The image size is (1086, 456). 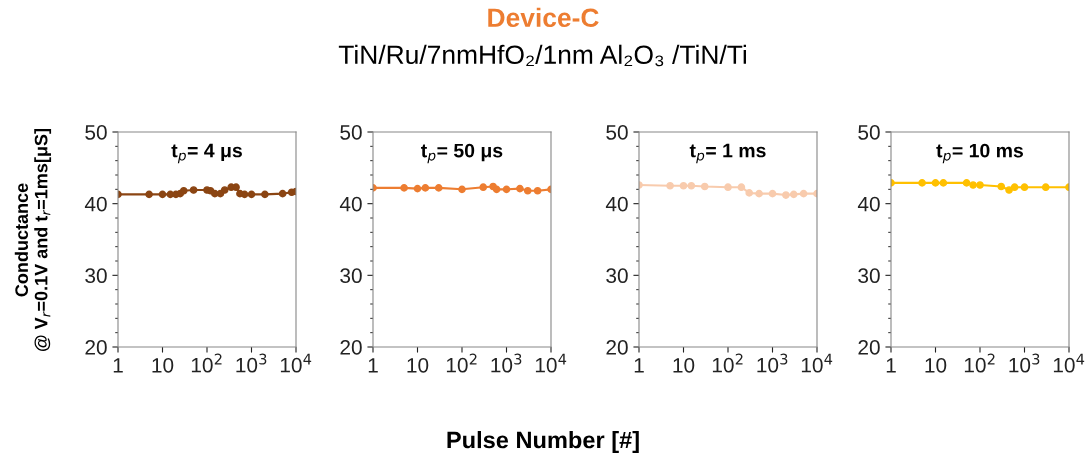 I want to click on text: Conductance @ V$_{r}$=0.1V and t$_{r}$=1ms[μS], so click(x=33, y=240).